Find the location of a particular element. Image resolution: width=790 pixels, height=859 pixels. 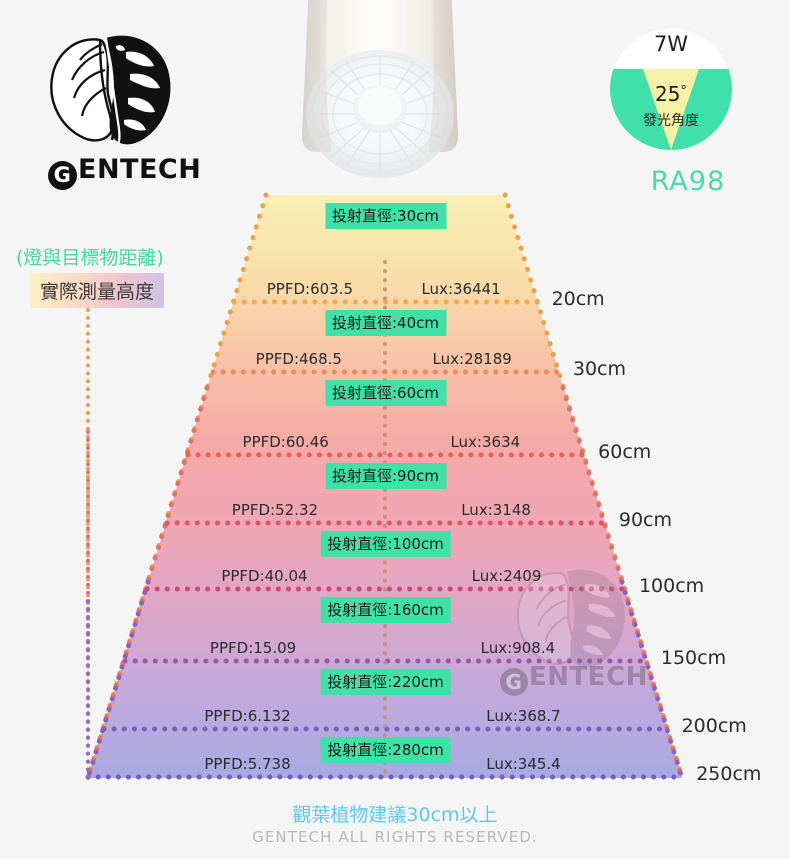

footer-copyright: GENTECH ALL RIGHTS RESERVED. is located at coordinates (395, 837).